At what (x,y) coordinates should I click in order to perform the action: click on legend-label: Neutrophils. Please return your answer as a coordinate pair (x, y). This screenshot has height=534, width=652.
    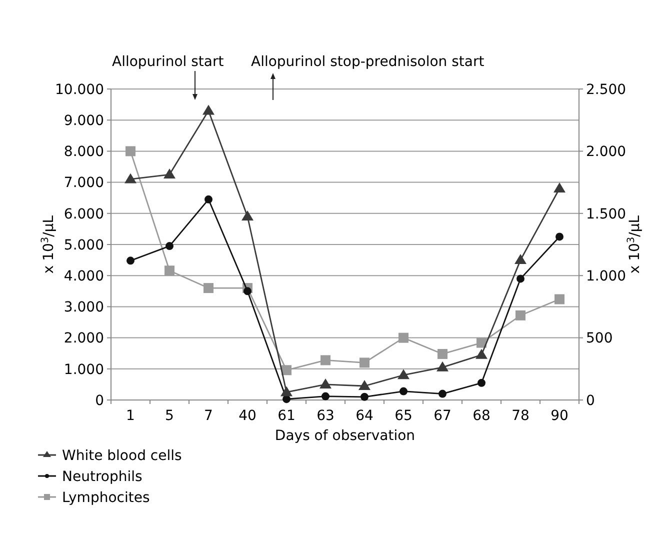
    Looking at the image, I should click on (102, 476).